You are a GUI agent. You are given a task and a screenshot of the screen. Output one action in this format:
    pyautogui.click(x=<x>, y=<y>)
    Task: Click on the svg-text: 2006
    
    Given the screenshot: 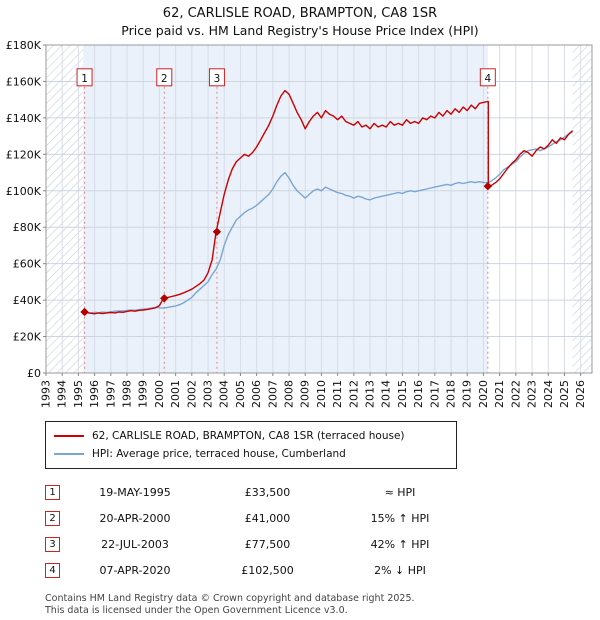 What is the action you would take?
    pyautogui.click(x=256, y=394)
    